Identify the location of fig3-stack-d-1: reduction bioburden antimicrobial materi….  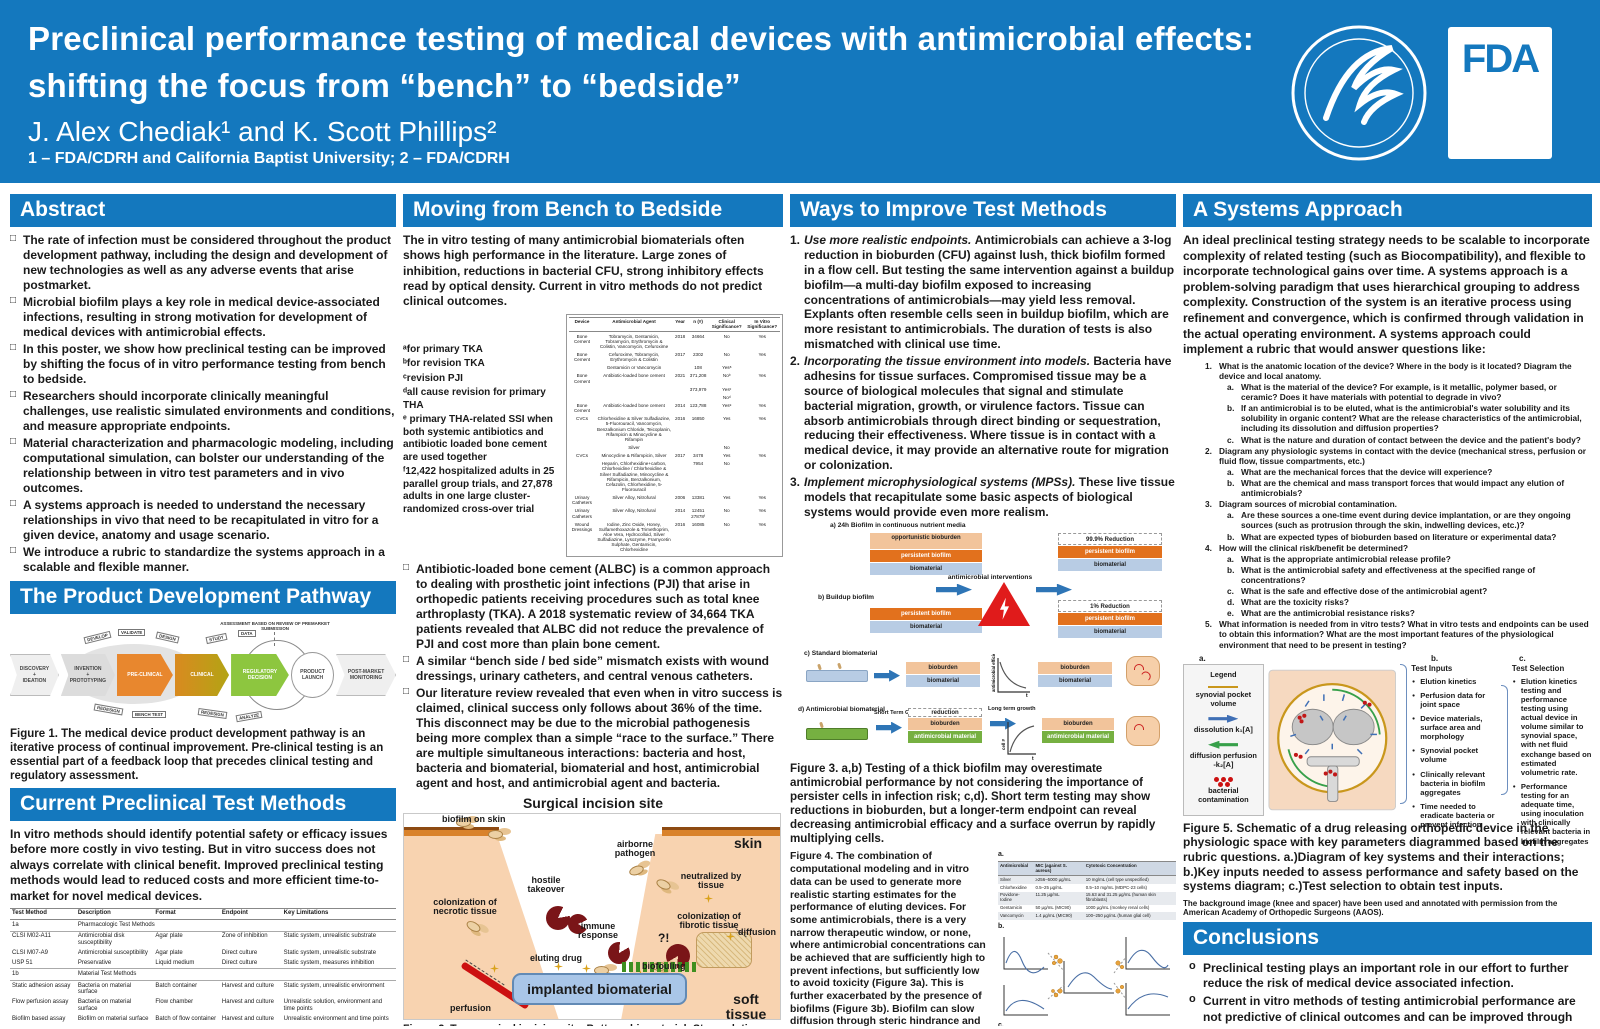
(945, 725).